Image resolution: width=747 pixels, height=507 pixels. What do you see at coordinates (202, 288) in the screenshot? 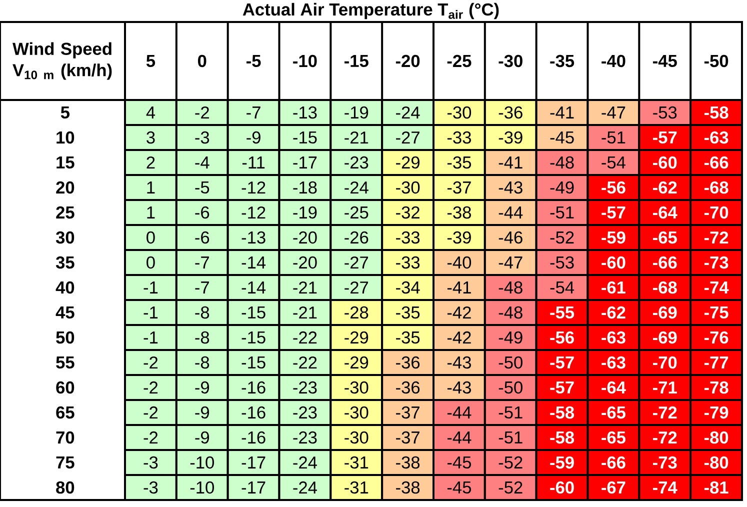
I see `data-label: -7` at bounding box center [202, 288].